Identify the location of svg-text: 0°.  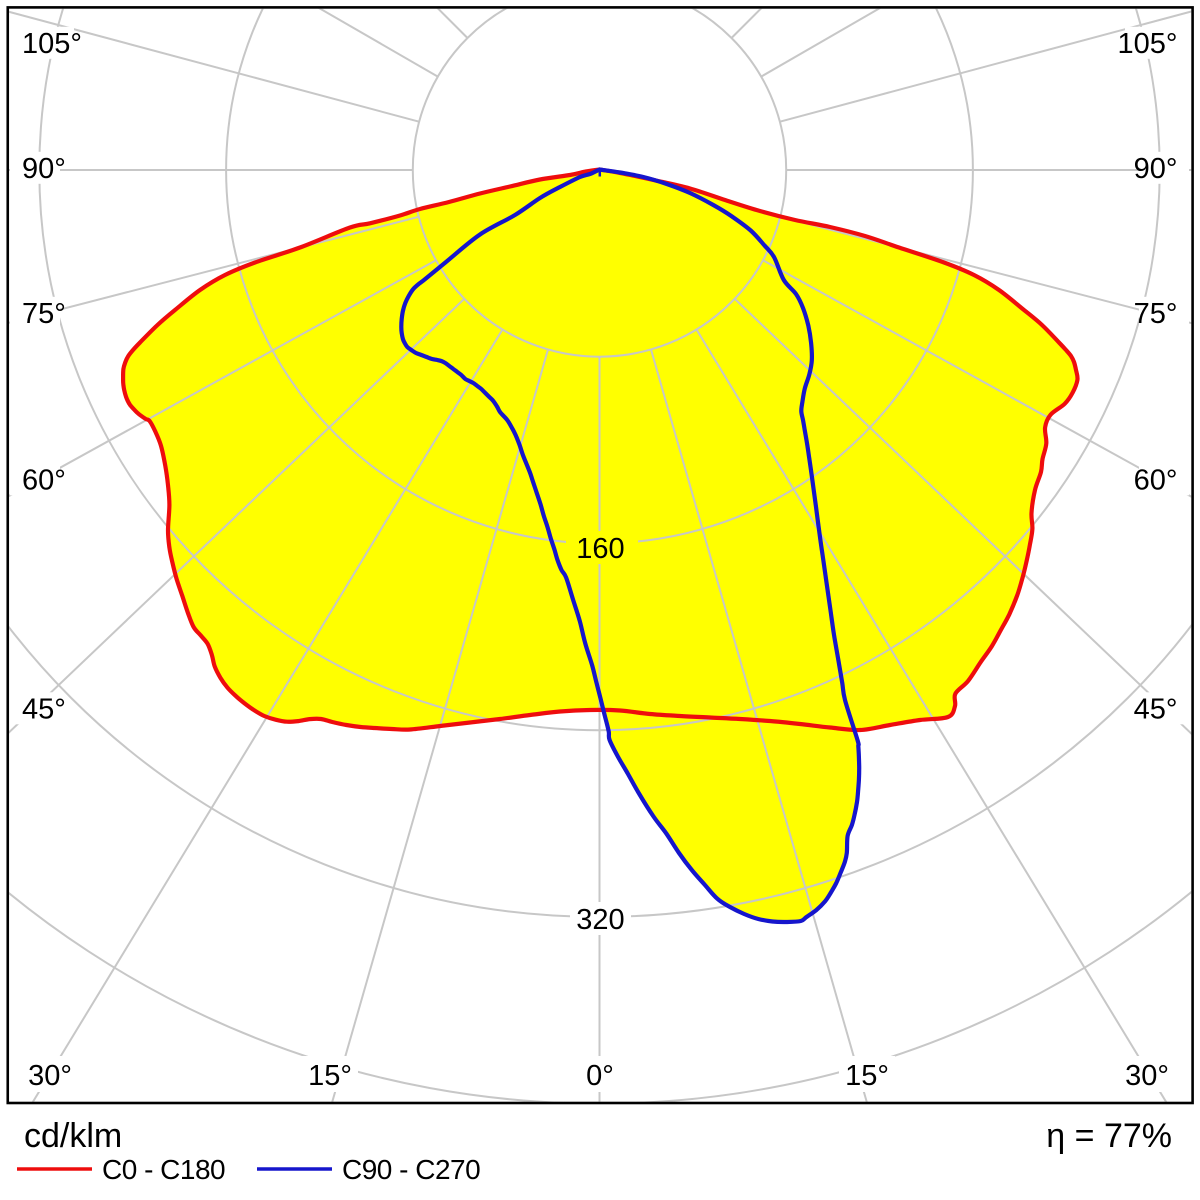
(600, 1076).